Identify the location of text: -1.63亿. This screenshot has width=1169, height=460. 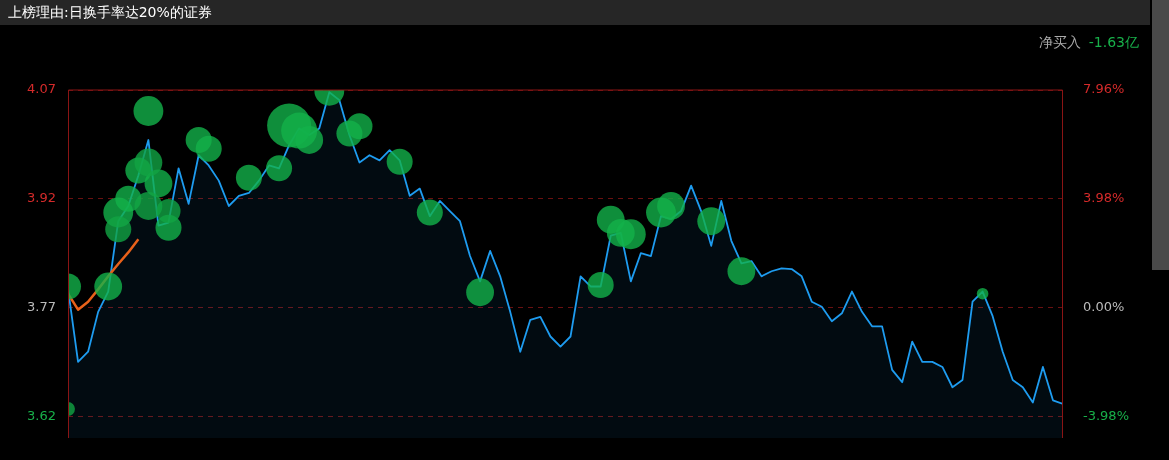
(1113, 42).